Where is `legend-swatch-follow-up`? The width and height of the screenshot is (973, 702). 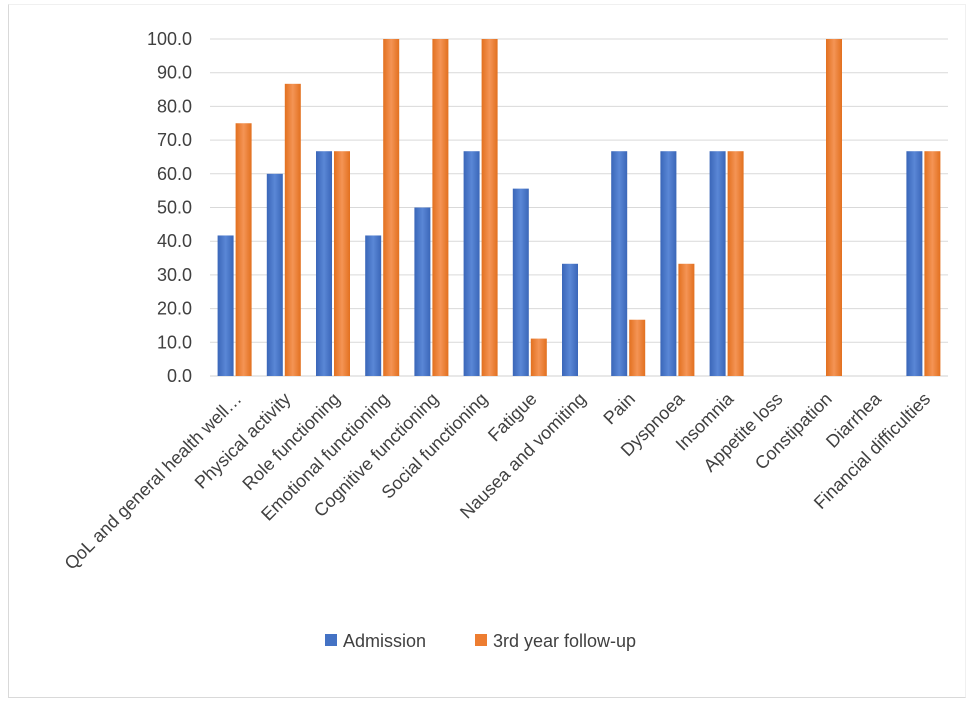
legend-swatch-follow-up is located at coordinates (481, 640).